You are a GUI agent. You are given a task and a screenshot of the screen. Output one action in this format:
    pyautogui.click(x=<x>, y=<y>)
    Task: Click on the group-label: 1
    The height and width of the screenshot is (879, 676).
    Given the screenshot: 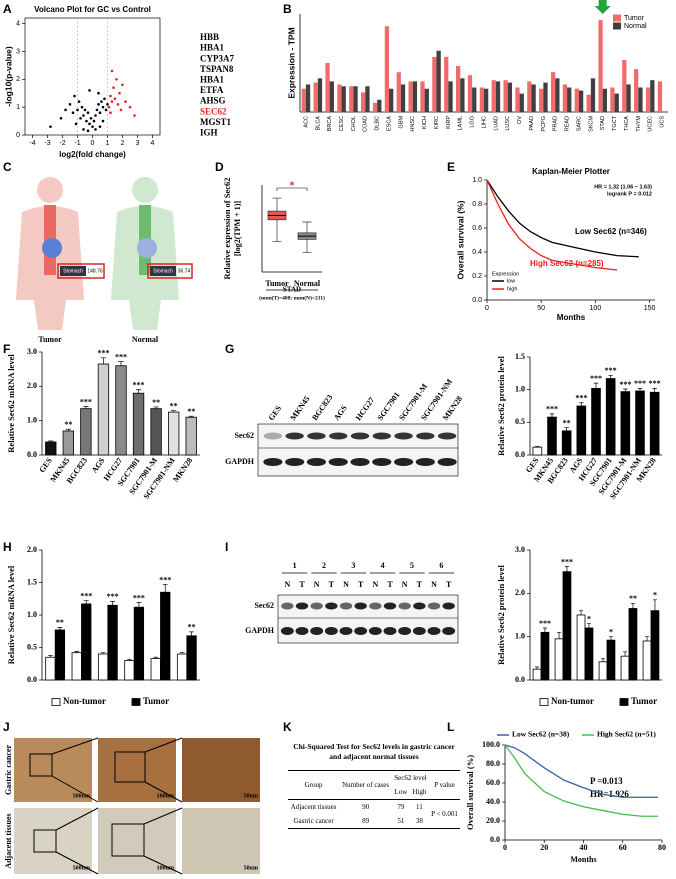 What is the action you would take?
    pyautogui.click(x=295, y=565)
    